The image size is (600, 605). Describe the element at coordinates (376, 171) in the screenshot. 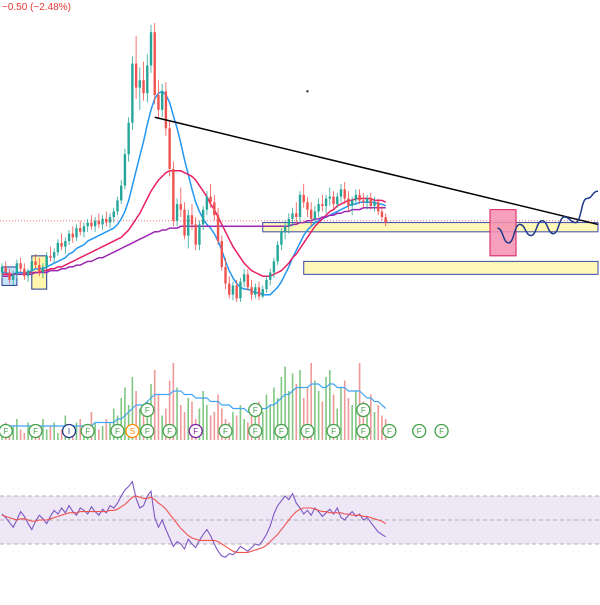

I see `trendline` at that location.